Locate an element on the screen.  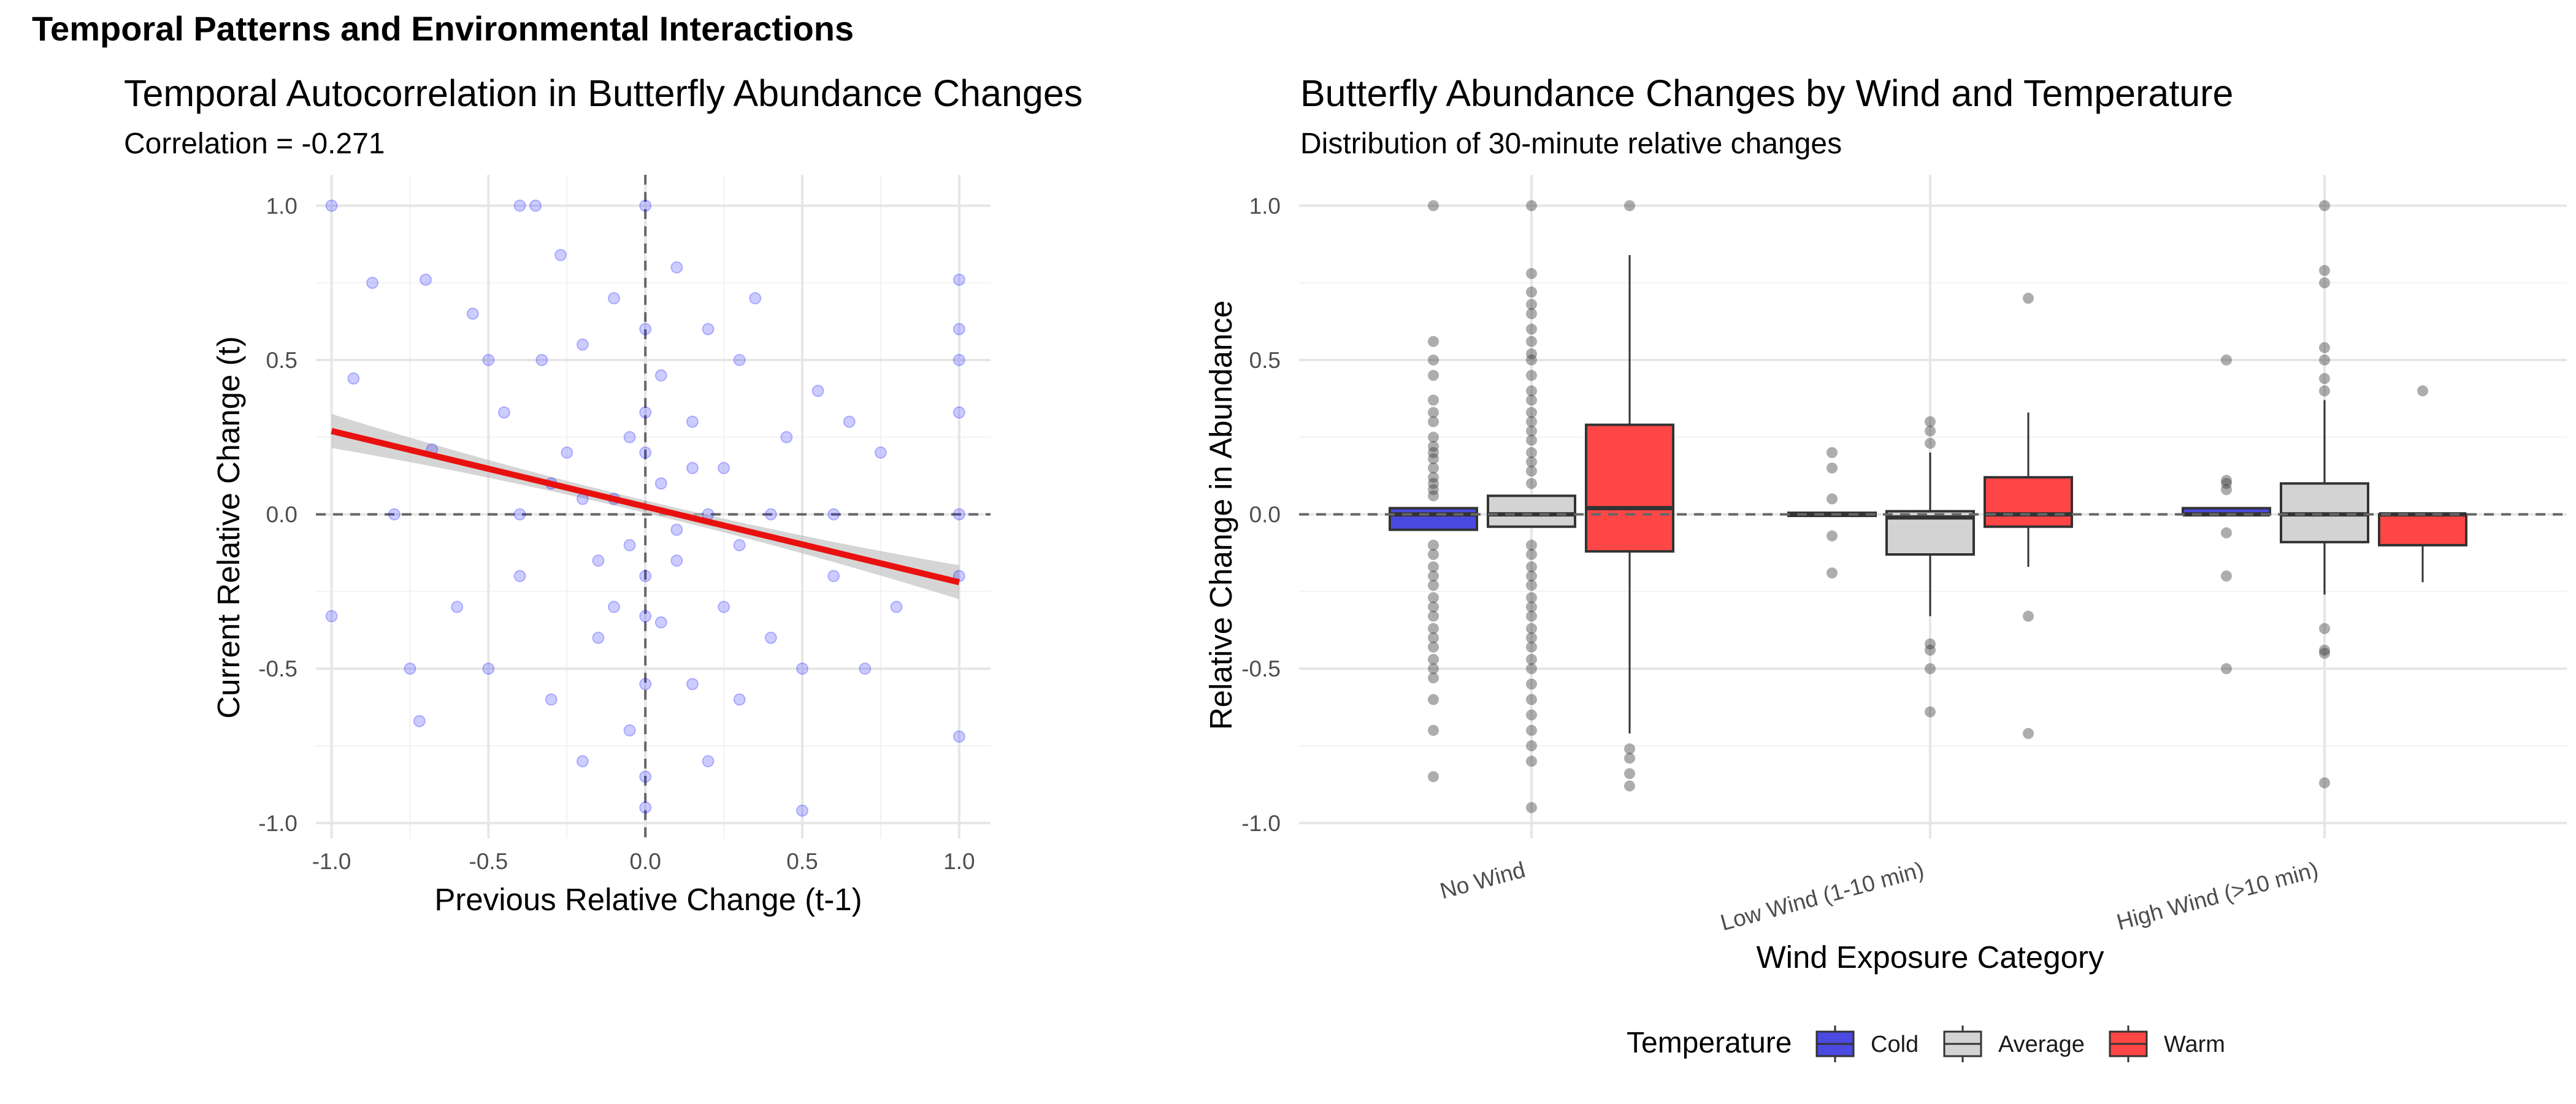
fit-line is located at coordinates (645, 506).